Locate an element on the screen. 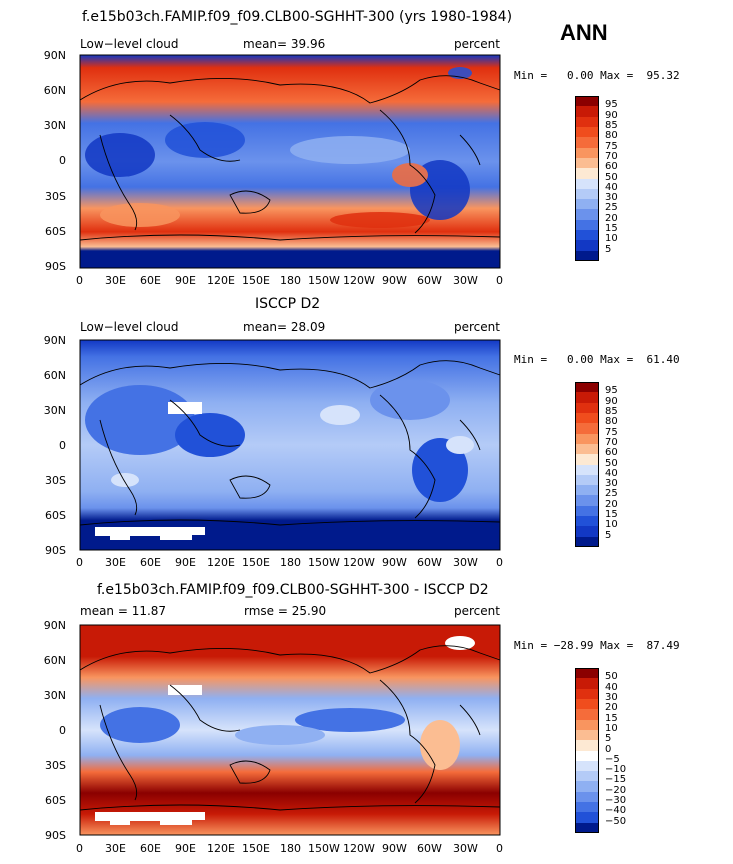 The image size is (733, 864). panel1-mean-label: mean= 39.96 is located at coordinates (284, 44).